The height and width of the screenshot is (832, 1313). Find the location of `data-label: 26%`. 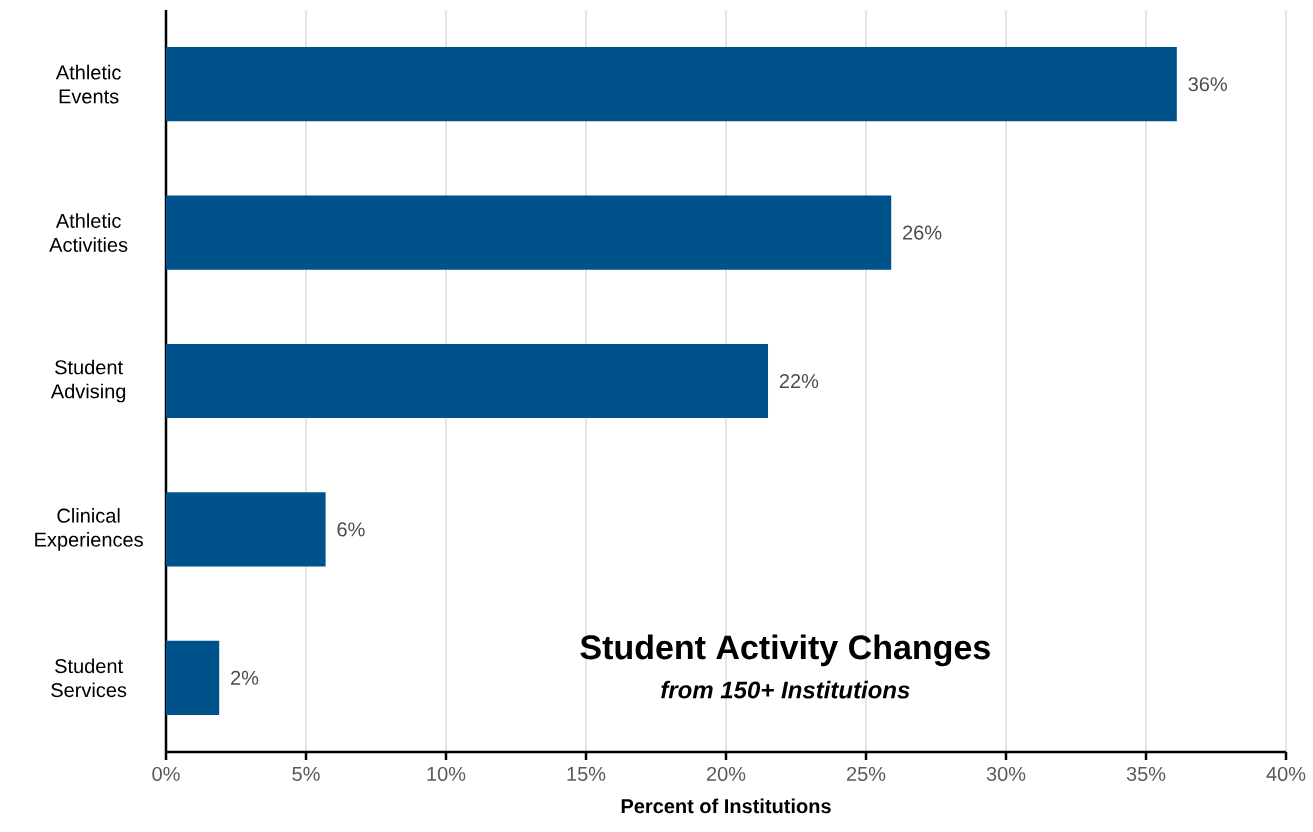

data-label: 26% is located at coordinates (922, 232).